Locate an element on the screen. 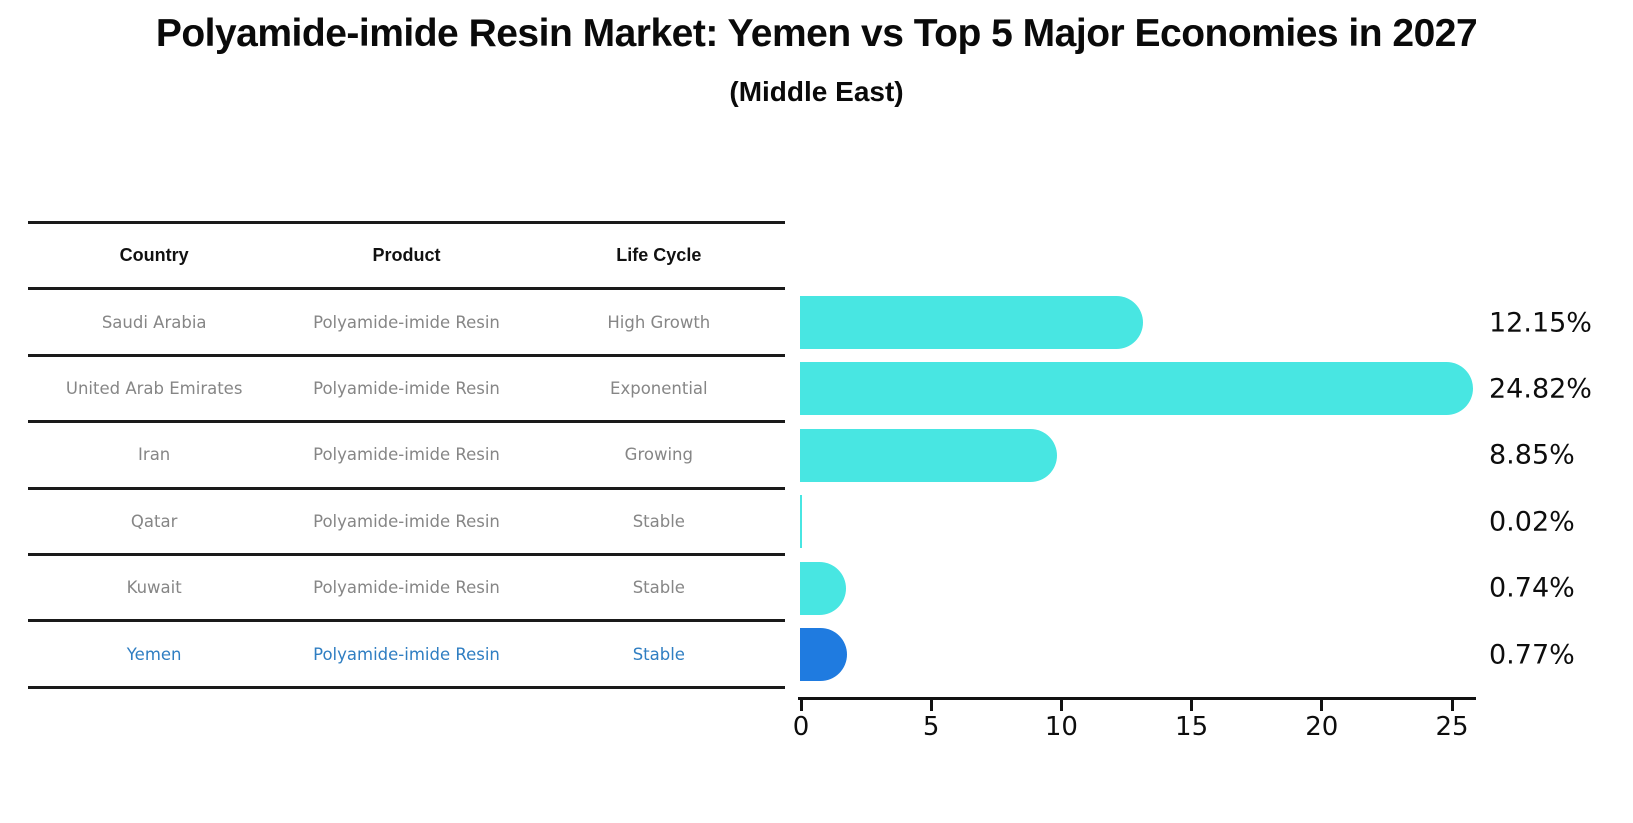 The image size is (1633, 823). value-label-yemen: 0.77% is located at coordinates (1532, 654).